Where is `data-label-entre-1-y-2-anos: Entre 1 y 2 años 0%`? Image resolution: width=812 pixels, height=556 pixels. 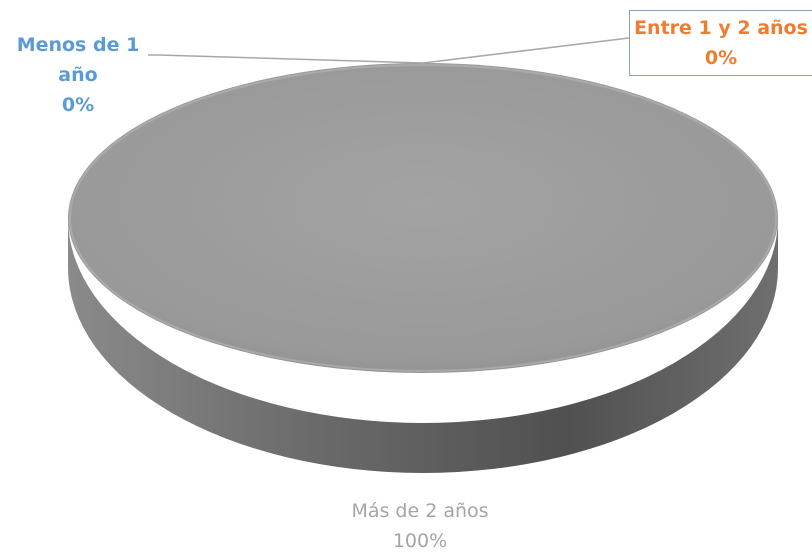
data-label-entre-1-y-2-anos: Entre 1 y 2 años 0% is located at coordinates (720, 43).